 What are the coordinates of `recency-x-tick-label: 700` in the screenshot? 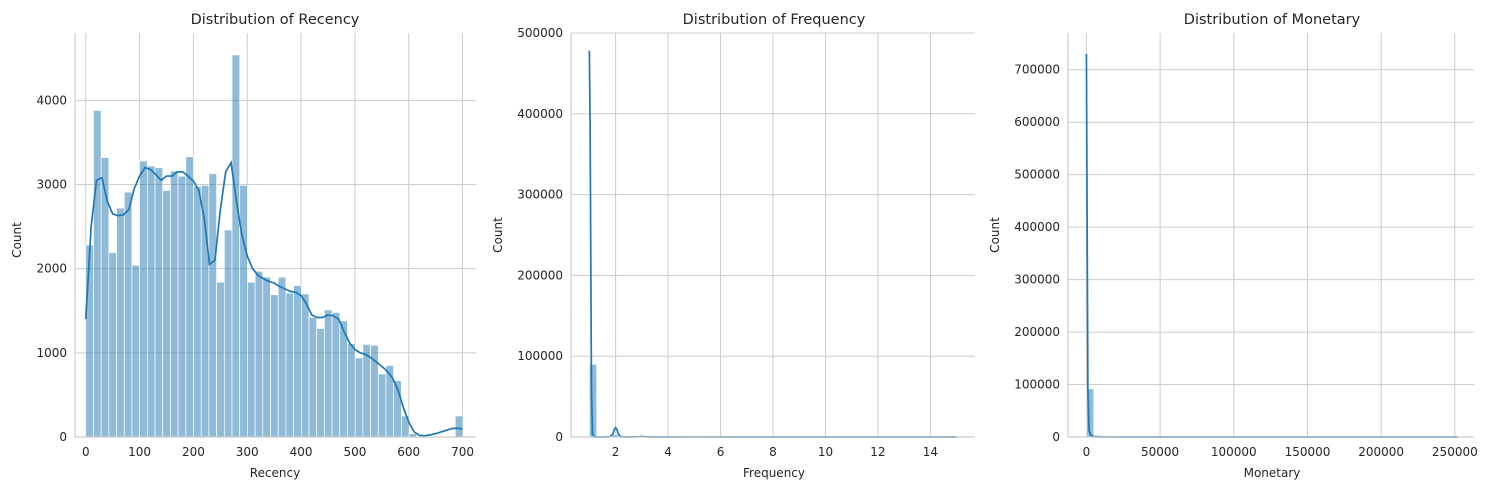 It's located at (462, 452).